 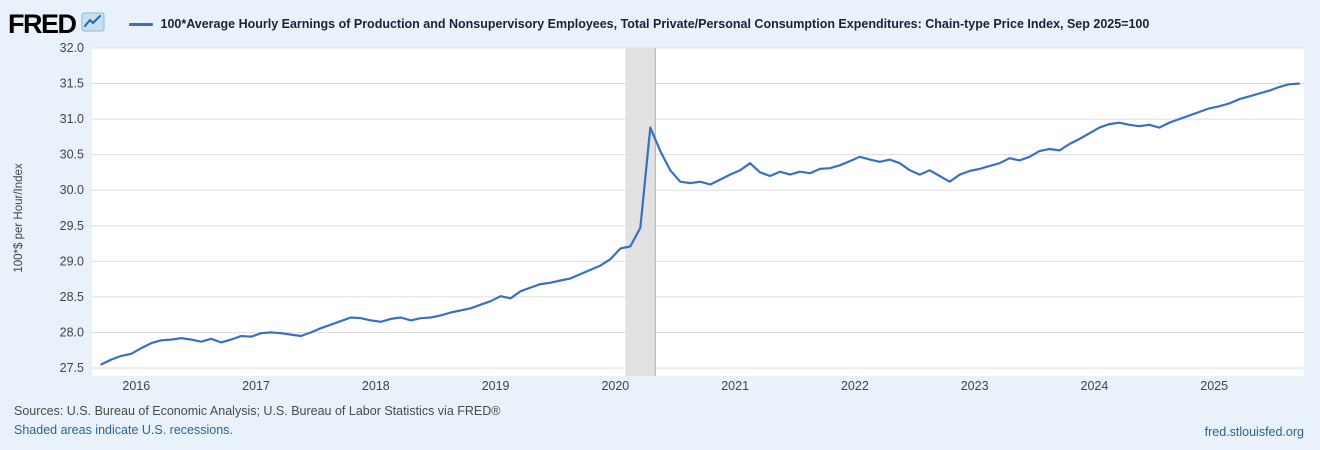 What do you see at coordinates (72, 119) in the screenshot?
I see `y-tick-label: 31.0` at bounding box center [72, 119].